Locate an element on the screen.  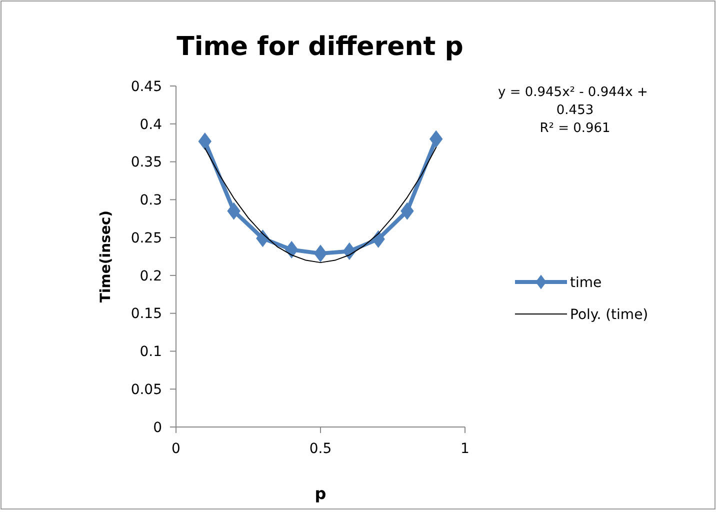
y-tick-label: 0.25 is located at coordinates (146, 238).